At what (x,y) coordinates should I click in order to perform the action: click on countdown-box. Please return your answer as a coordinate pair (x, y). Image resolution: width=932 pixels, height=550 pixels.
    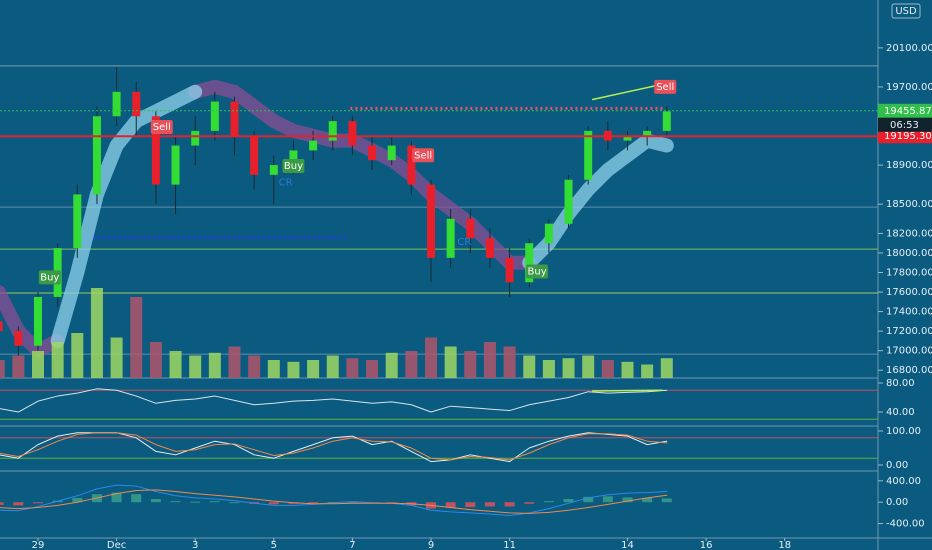
    Looking at the image, I should click on (905, 124).